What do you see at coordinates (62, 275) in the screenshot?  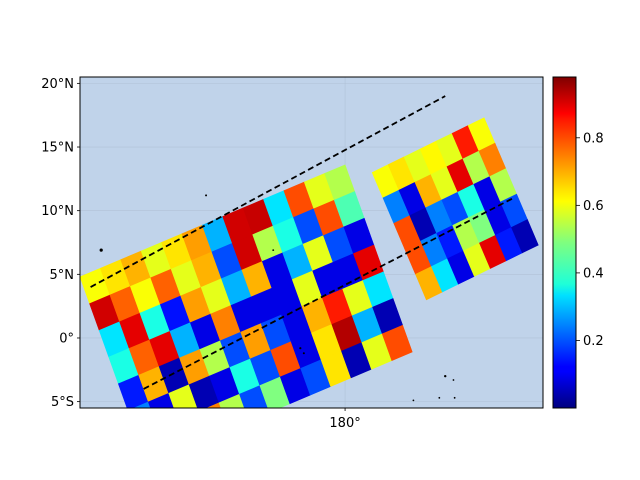 I see `lat-tick-label: 5°N` at bounding box center [62, 275].